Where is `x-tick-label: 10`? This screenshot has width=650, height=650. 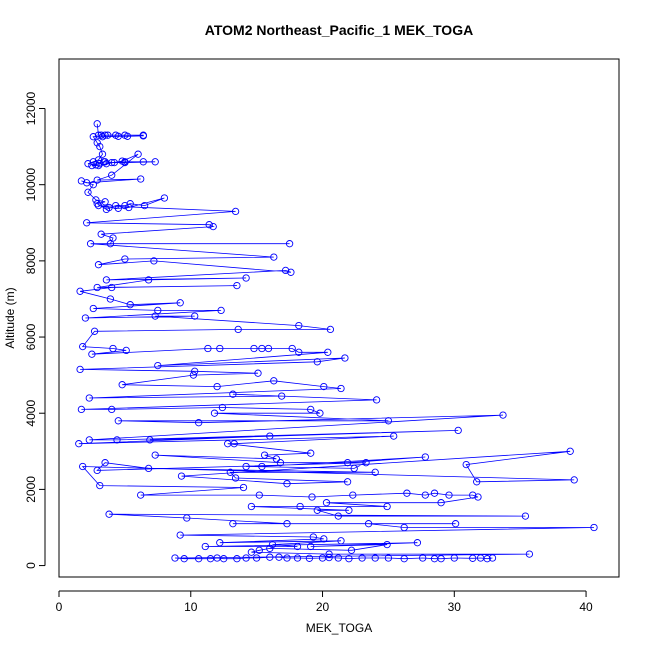 x-tick-label: 10 is located at coordinates (191, 607).